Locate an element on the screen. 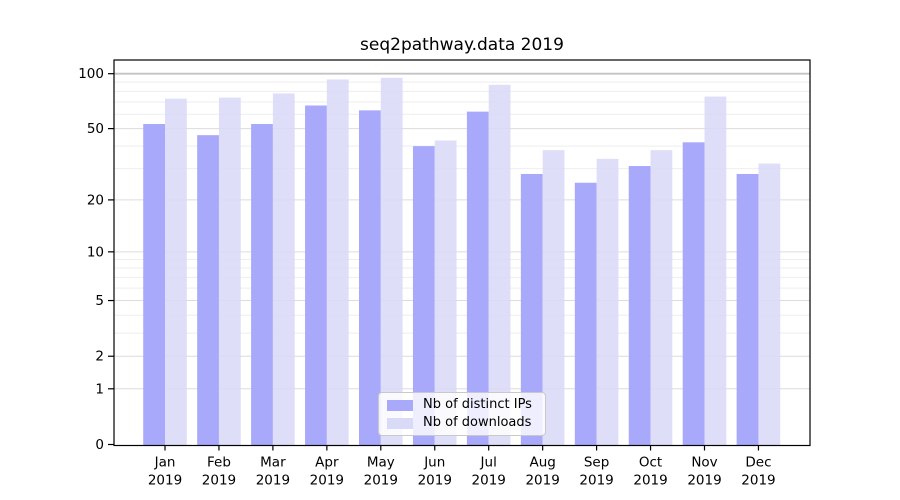 This screenshot has width=900, height=500. legend-label-downloads: Nb of downloads is located at coordinates (477, 422).